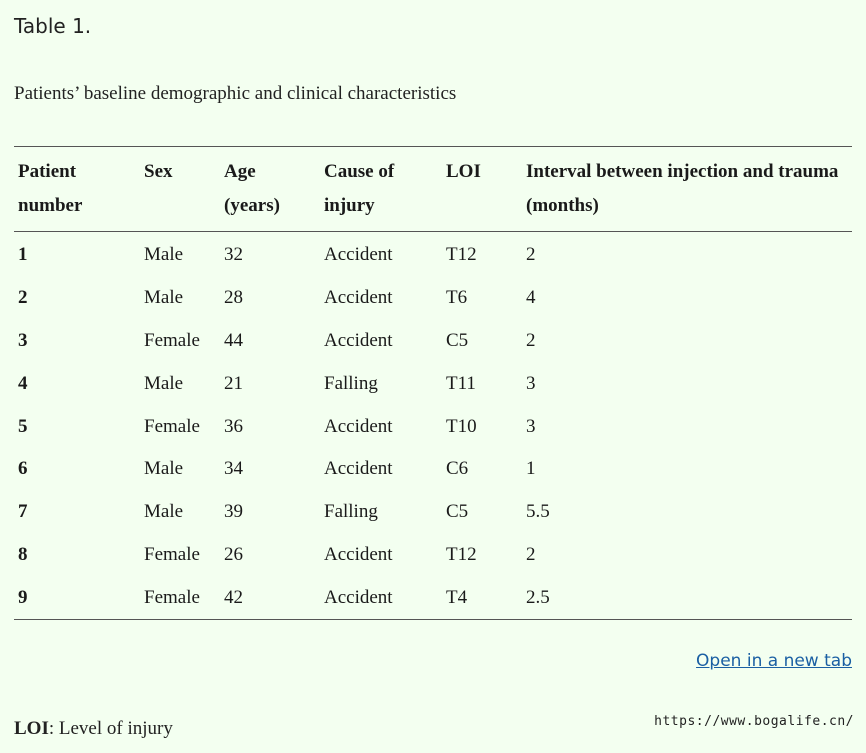 This screenshot has height=753, width=866. What do you see at coordinates (233, 597) in the screenshot?
I see `age-cell: 42` at bounding box center [233, 597].